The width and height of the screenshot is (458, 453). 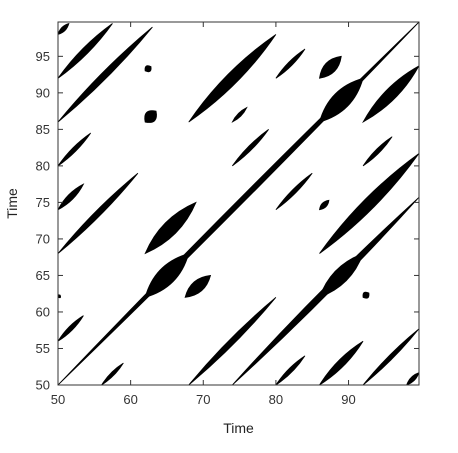 What do you see at coordinates (43, 165) in the screenshot?
I see `y-tick-label: 80` at bounding box center [43, 165].